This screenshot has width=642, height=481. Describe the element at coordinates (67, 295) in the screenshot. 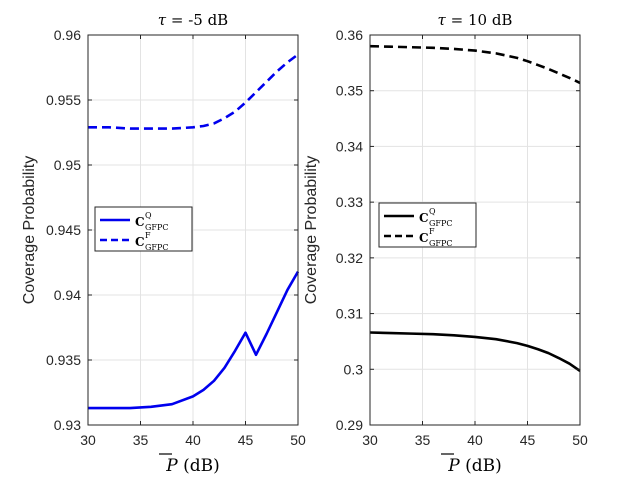

I see `y-tick-label: 0.94` at that location.